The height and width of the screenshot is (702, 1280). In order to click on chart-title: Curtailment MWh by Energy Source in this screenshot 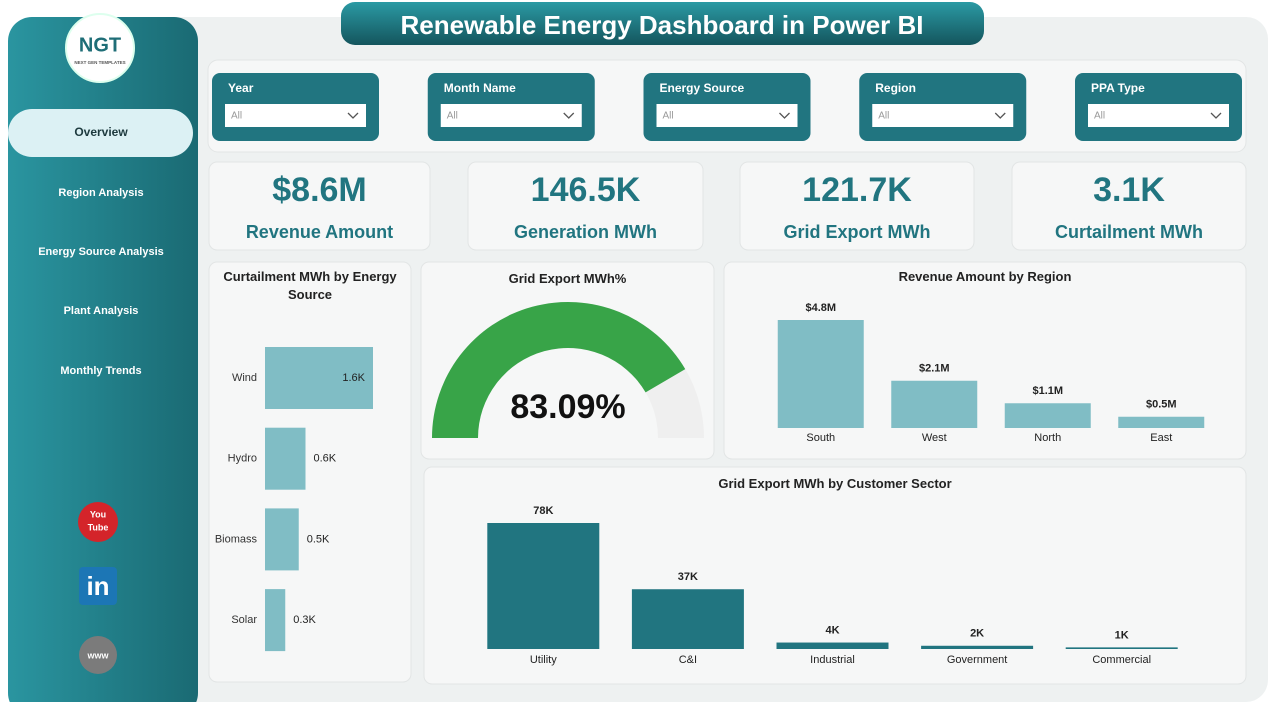, I will do `click(310, 285)`.